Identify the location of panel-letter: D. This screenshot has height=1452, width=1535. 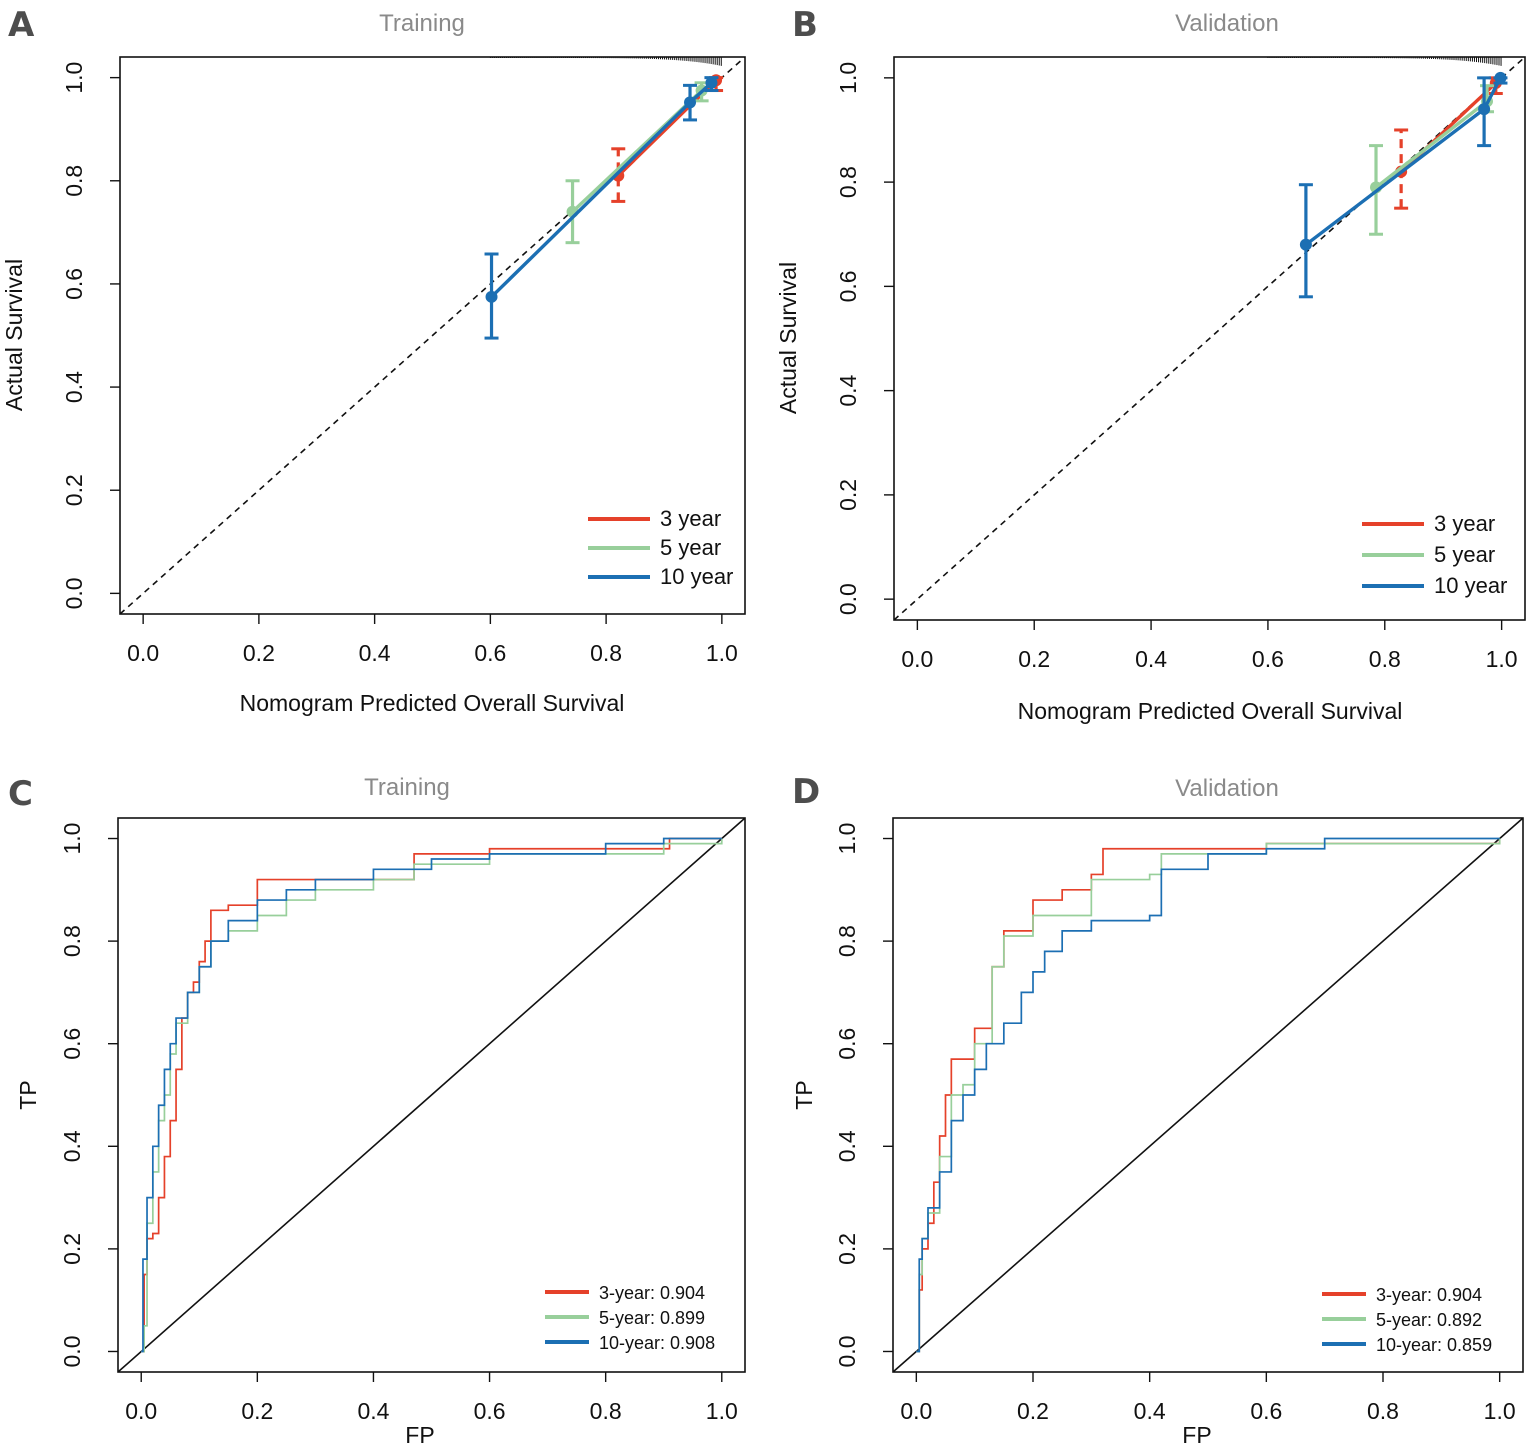
(806, 792).